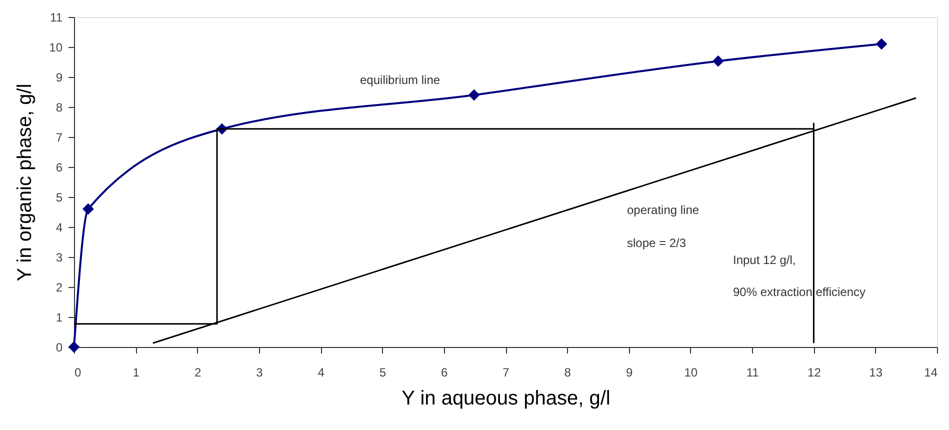 The image size is (949, 430). What do you see at coordinates (56, 17) in the screenshot?
I see `y-tick-label: 11` at bounding box center [56, 17].